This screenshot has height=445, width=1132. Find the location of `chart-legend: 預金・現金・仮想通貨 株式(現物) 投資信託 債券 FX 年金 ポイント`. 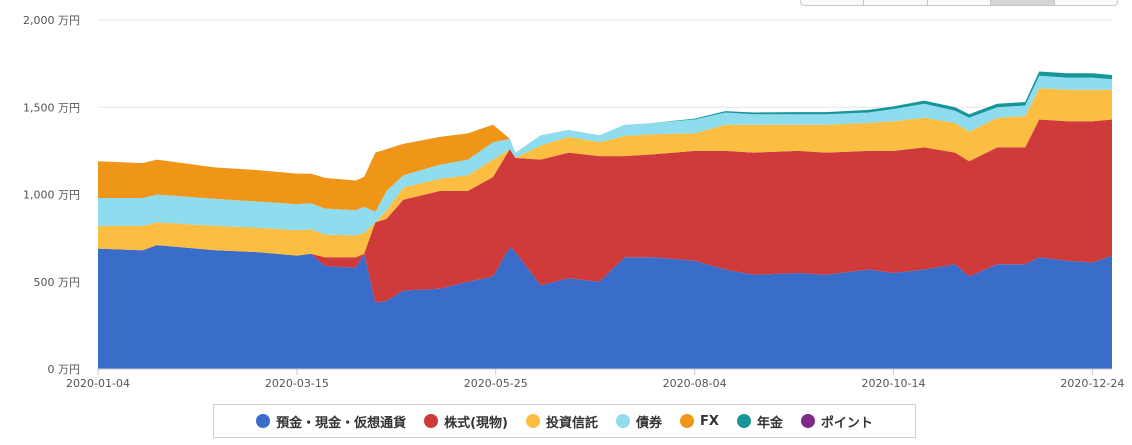

chart-legend: 預金・現金・仮想通貨 株式(現物) 投資信託 債券 FX 年金 ポイント is located at coordinates (564, 421).